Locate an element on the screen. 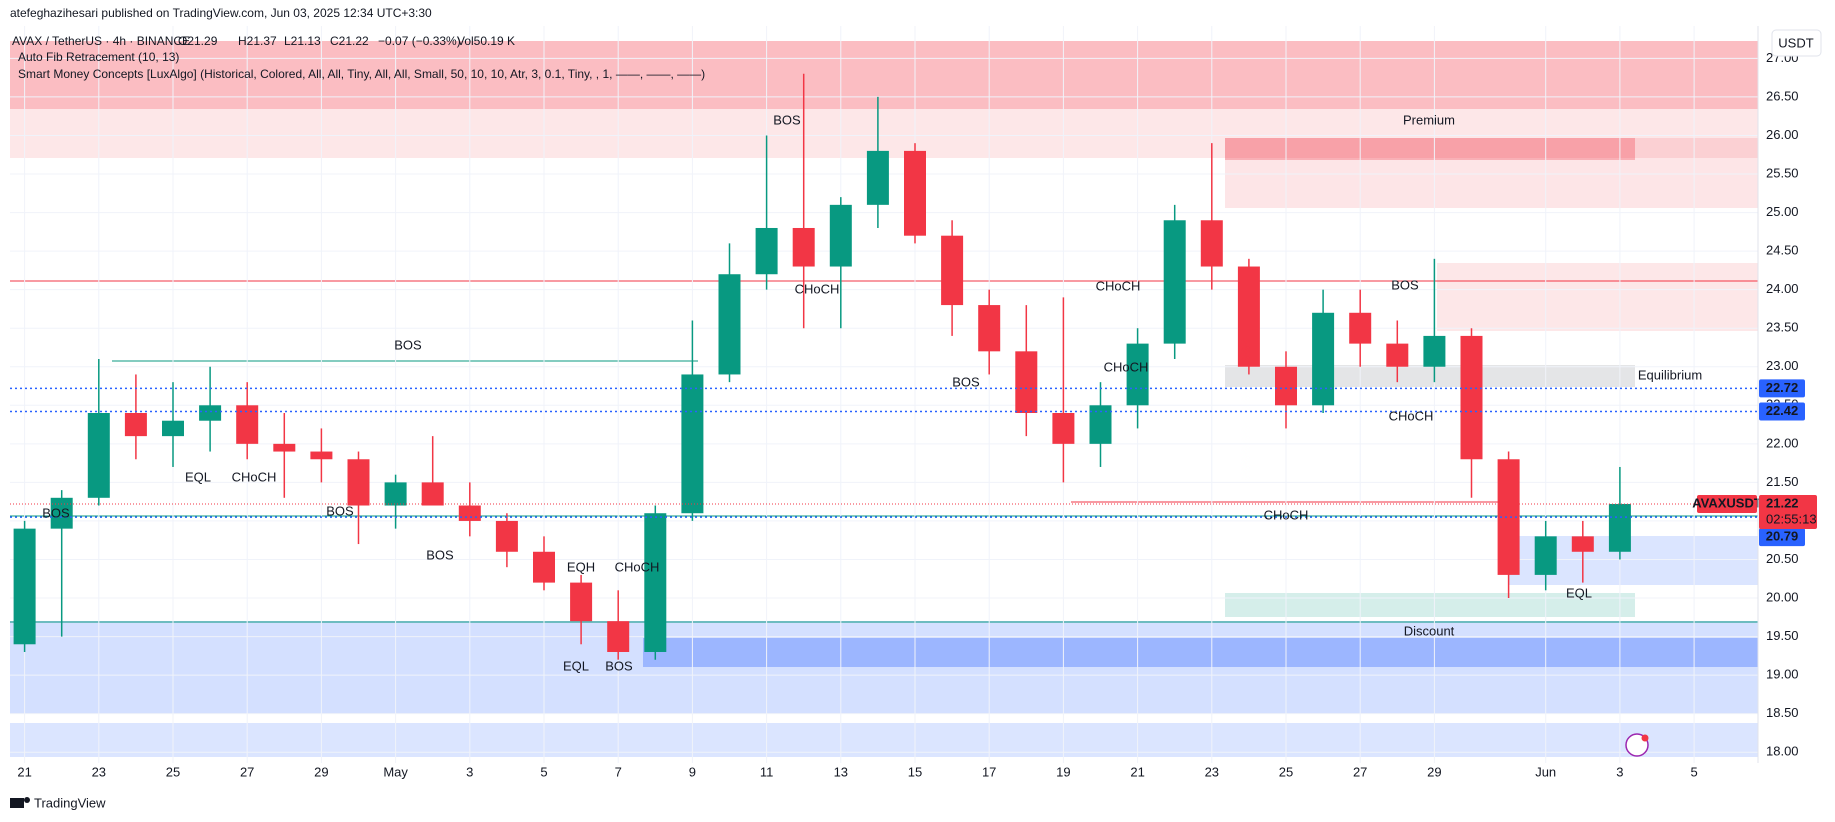 Image resolution: width=1835 pixels, height=822 pixels. currency: USDT is located at coordinates (1795, 42).